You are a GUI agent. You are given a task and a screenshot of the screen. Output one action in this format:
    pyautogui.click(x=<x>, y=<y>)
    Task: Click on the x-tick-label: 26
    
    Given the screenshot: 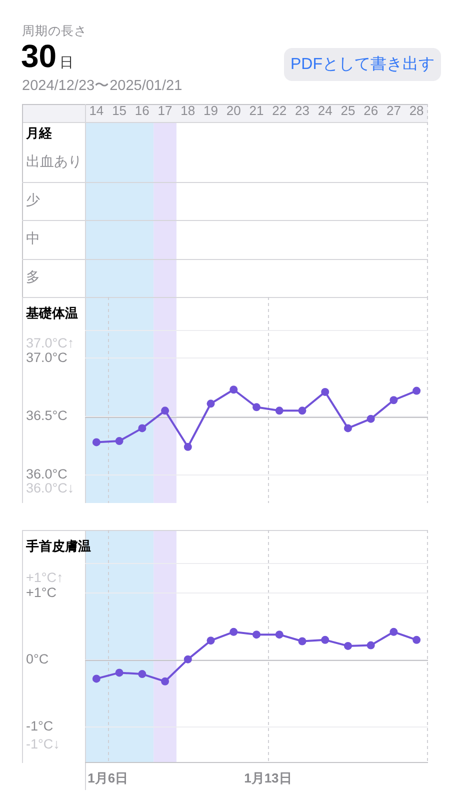 What is the action you would take?
    pyautogui.click(x=371, y=110)
    